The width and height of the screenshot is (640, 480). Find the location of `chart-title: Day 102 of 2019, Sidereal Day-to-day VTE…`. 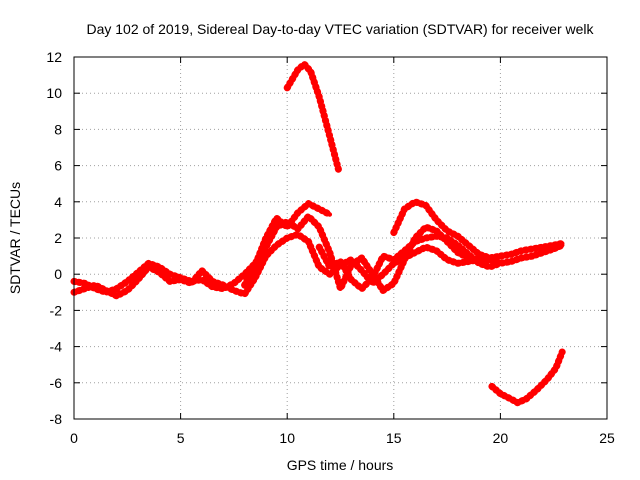

chart-title: Day 102 of 2019, Sidereal Day-to-day VTE… is located at coordinates (340, 29).